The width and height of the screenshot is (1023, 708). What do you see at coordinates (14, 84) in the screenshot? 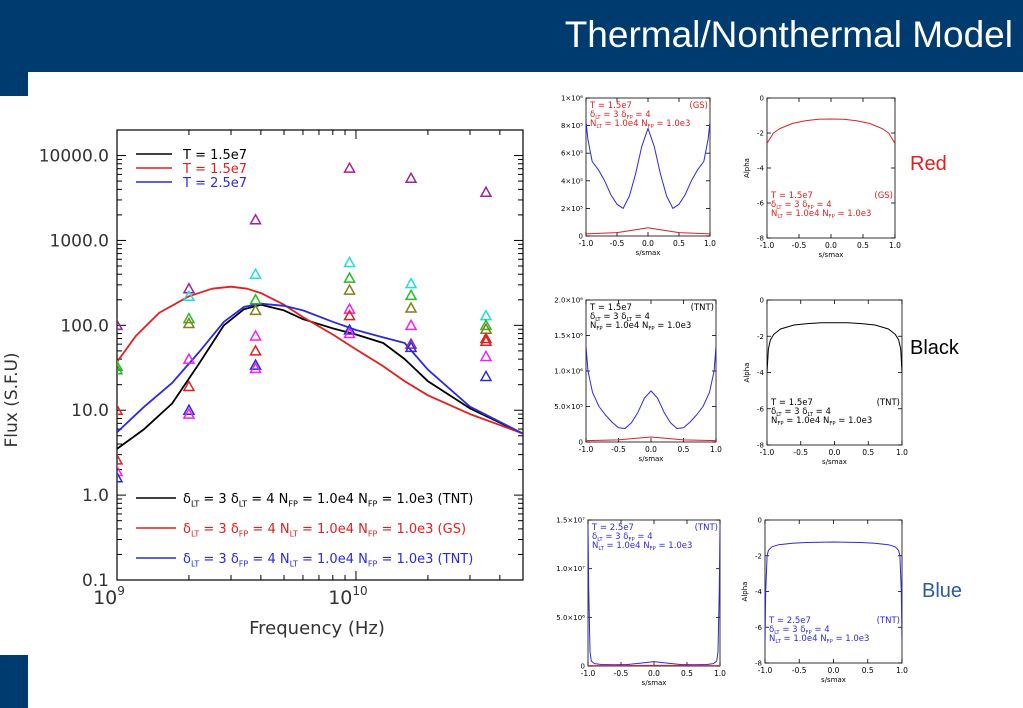
I see `header-accent` at bounding box center [14, 84].